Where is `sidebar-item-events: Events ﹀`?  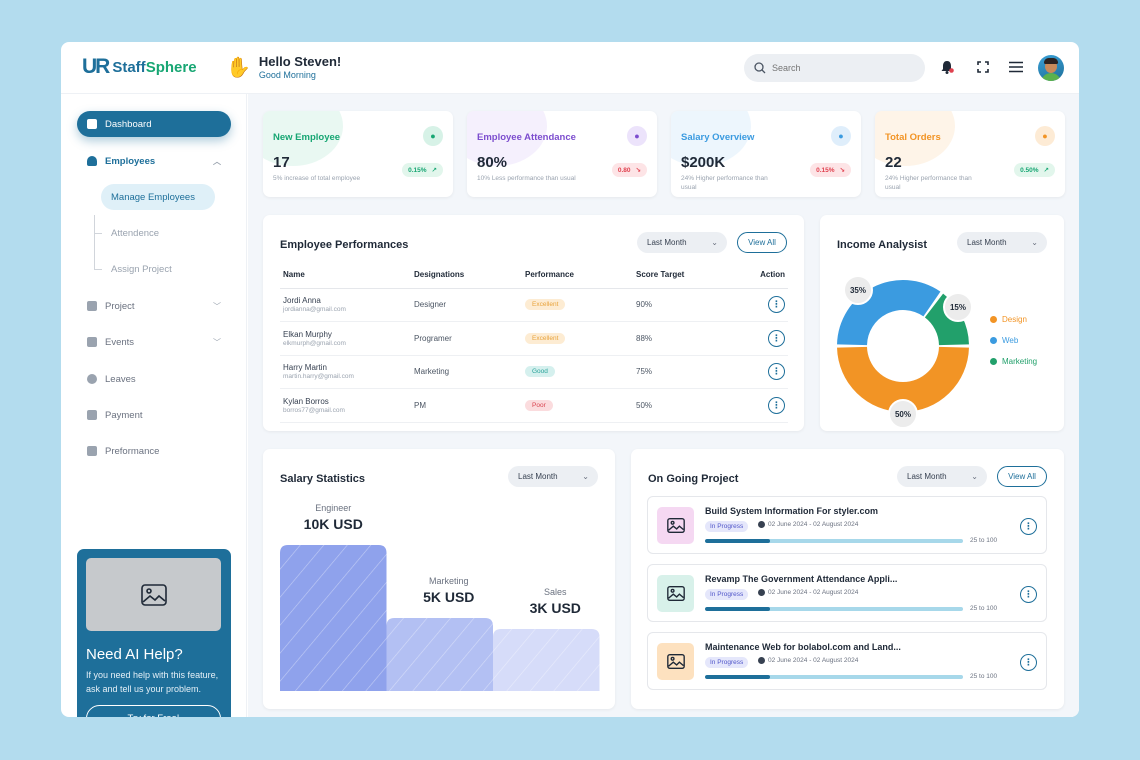 sidebar-item-events: Events ﹀ is located at coordinates (154, 342).